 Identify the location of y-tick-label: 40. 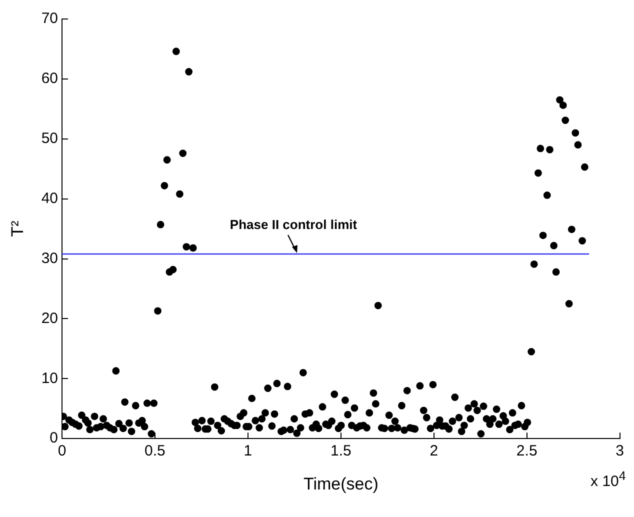
(49, 198).